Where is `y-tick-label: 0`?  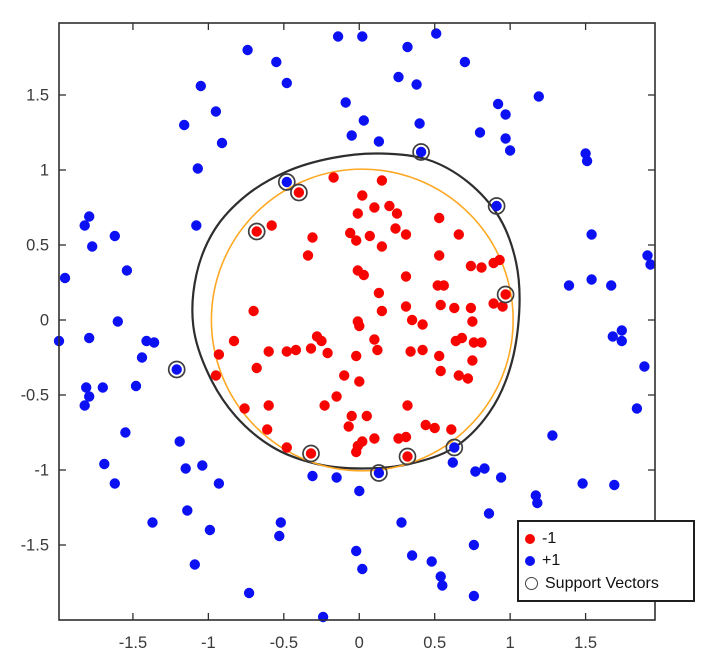
y-tick-label: 0 is located at coordinates (44, 321).